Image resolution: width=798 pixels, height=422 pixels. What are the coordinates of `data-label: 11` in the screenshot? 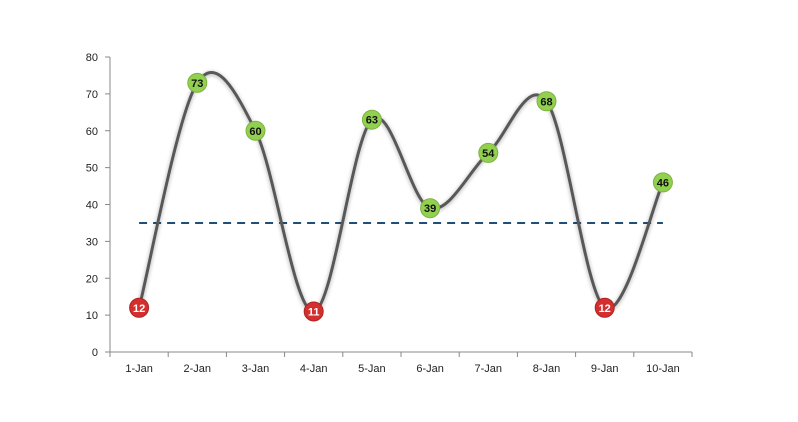 It's located at (314, 312).